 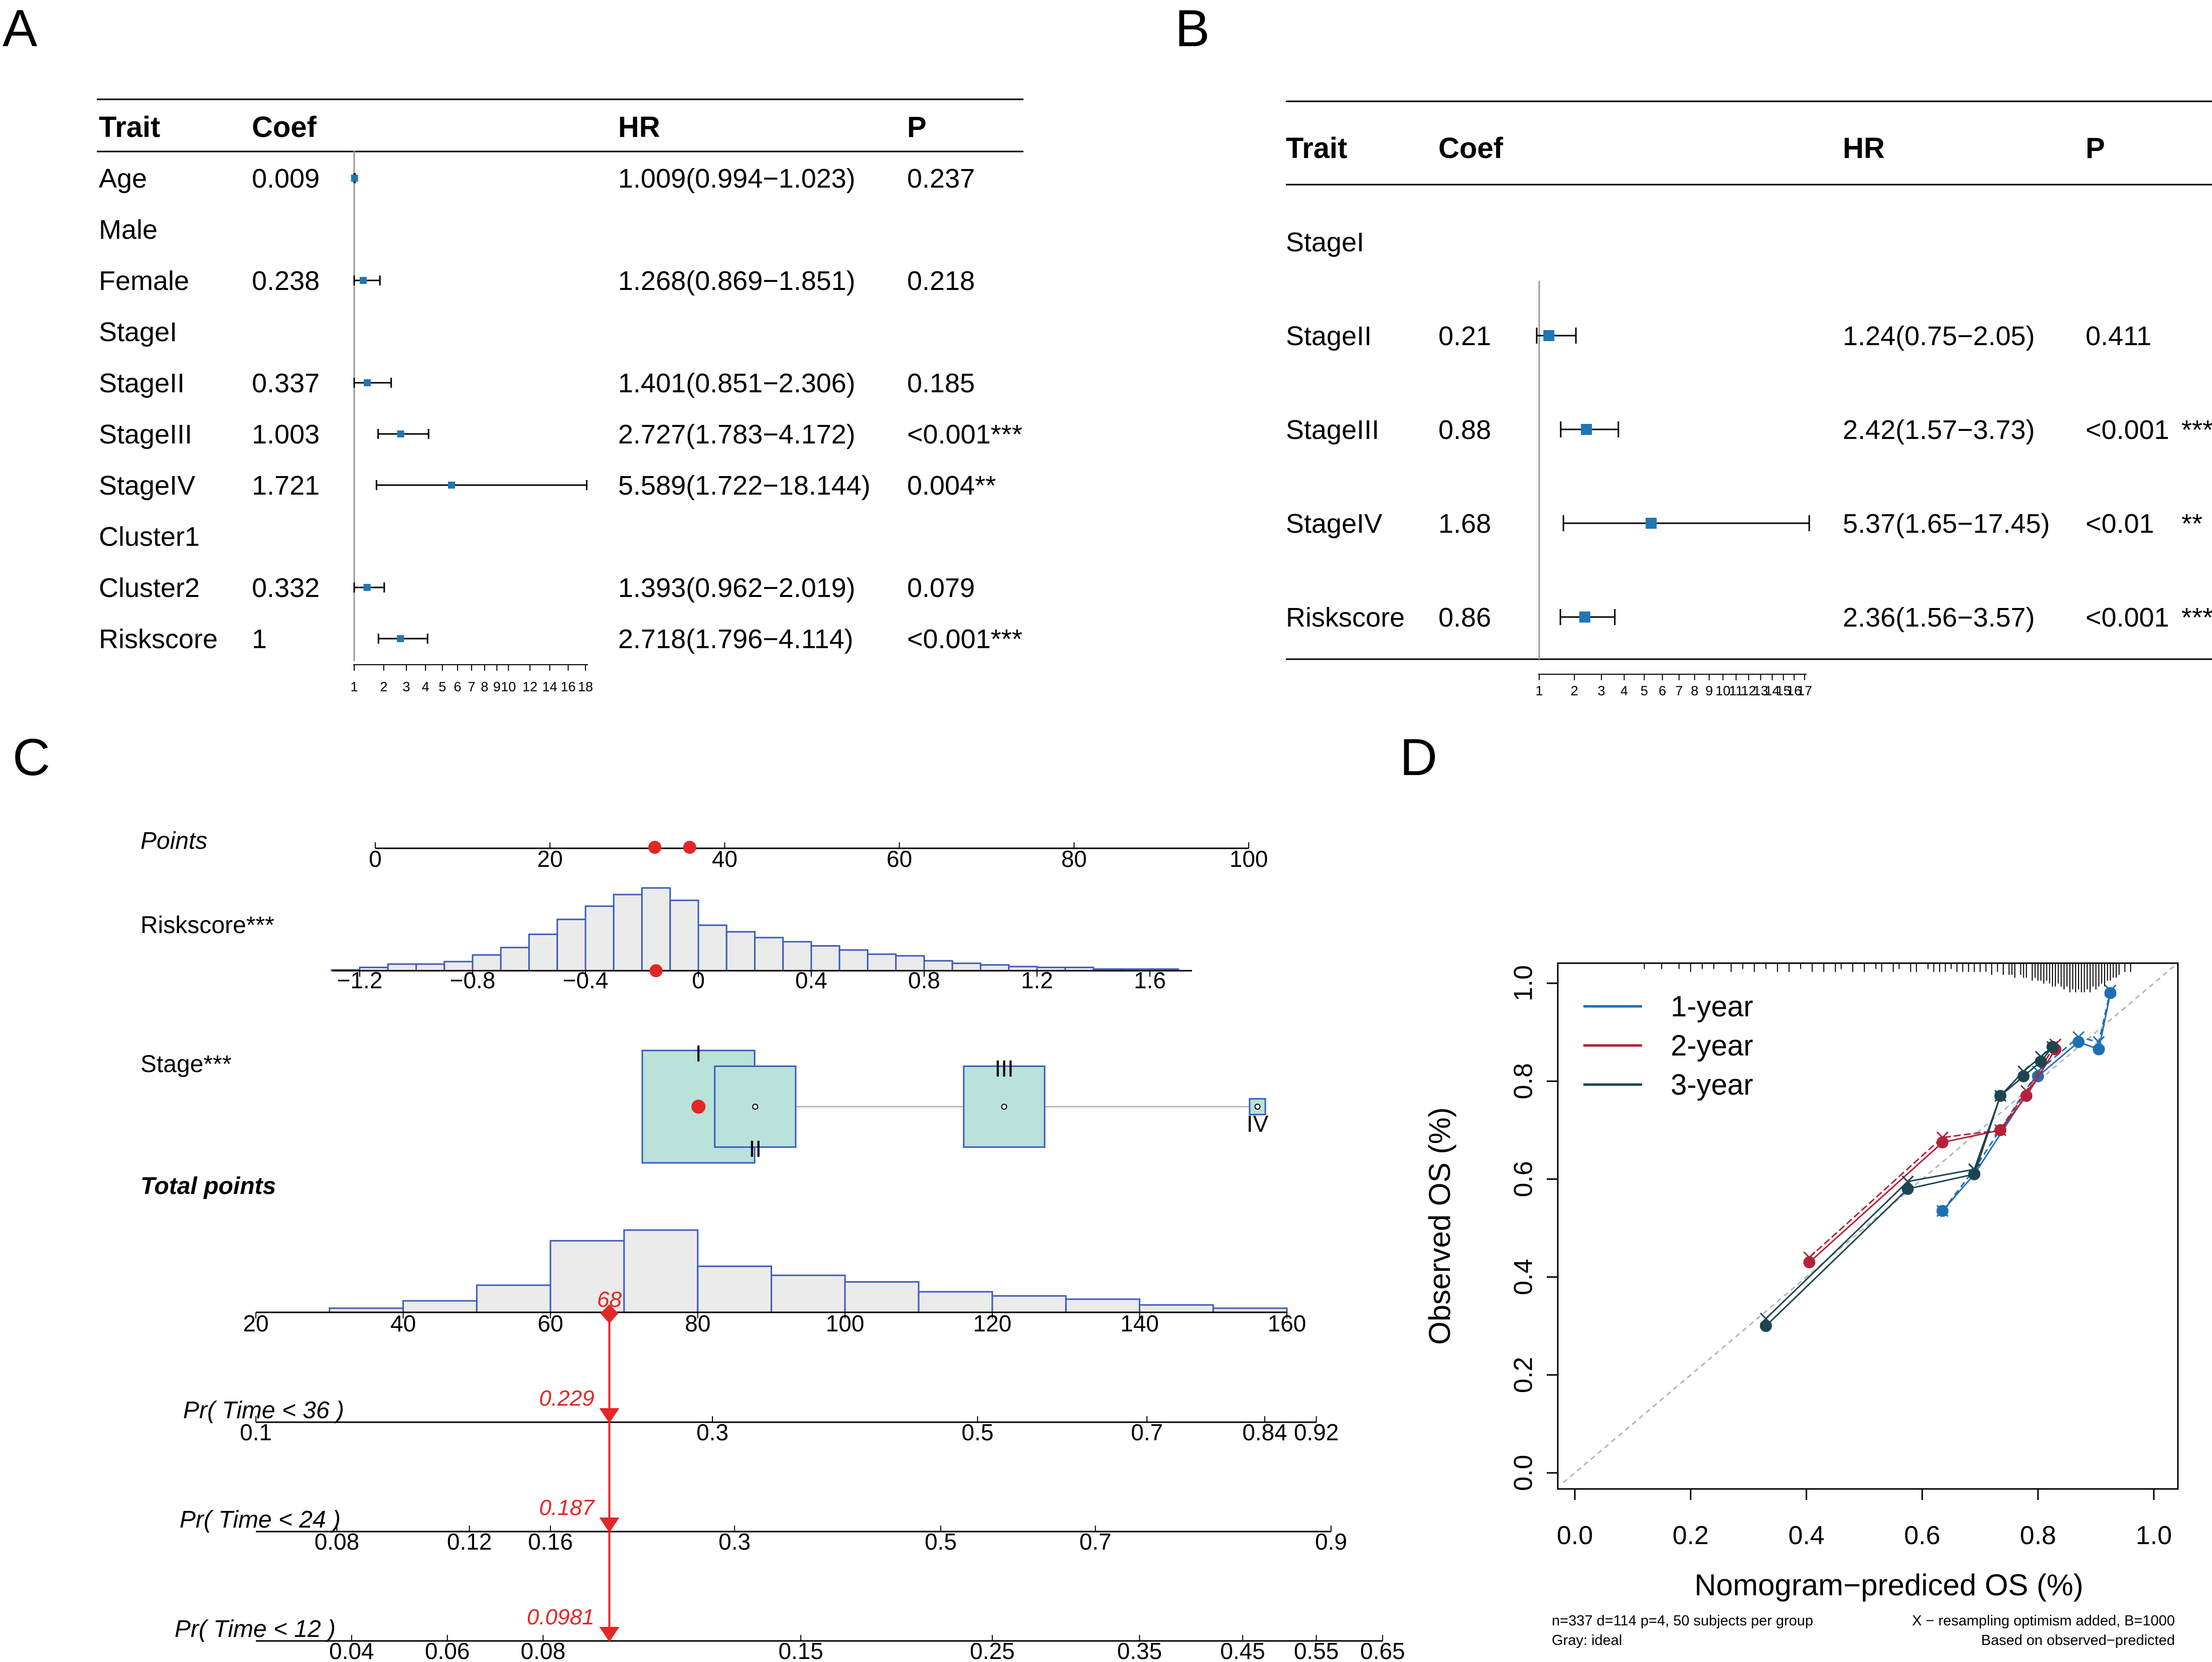 What do you see at coordinates (149, 588) in the screenshot?
I see `forest-a-trait: Cluster2` at bounding box center [149, 588].